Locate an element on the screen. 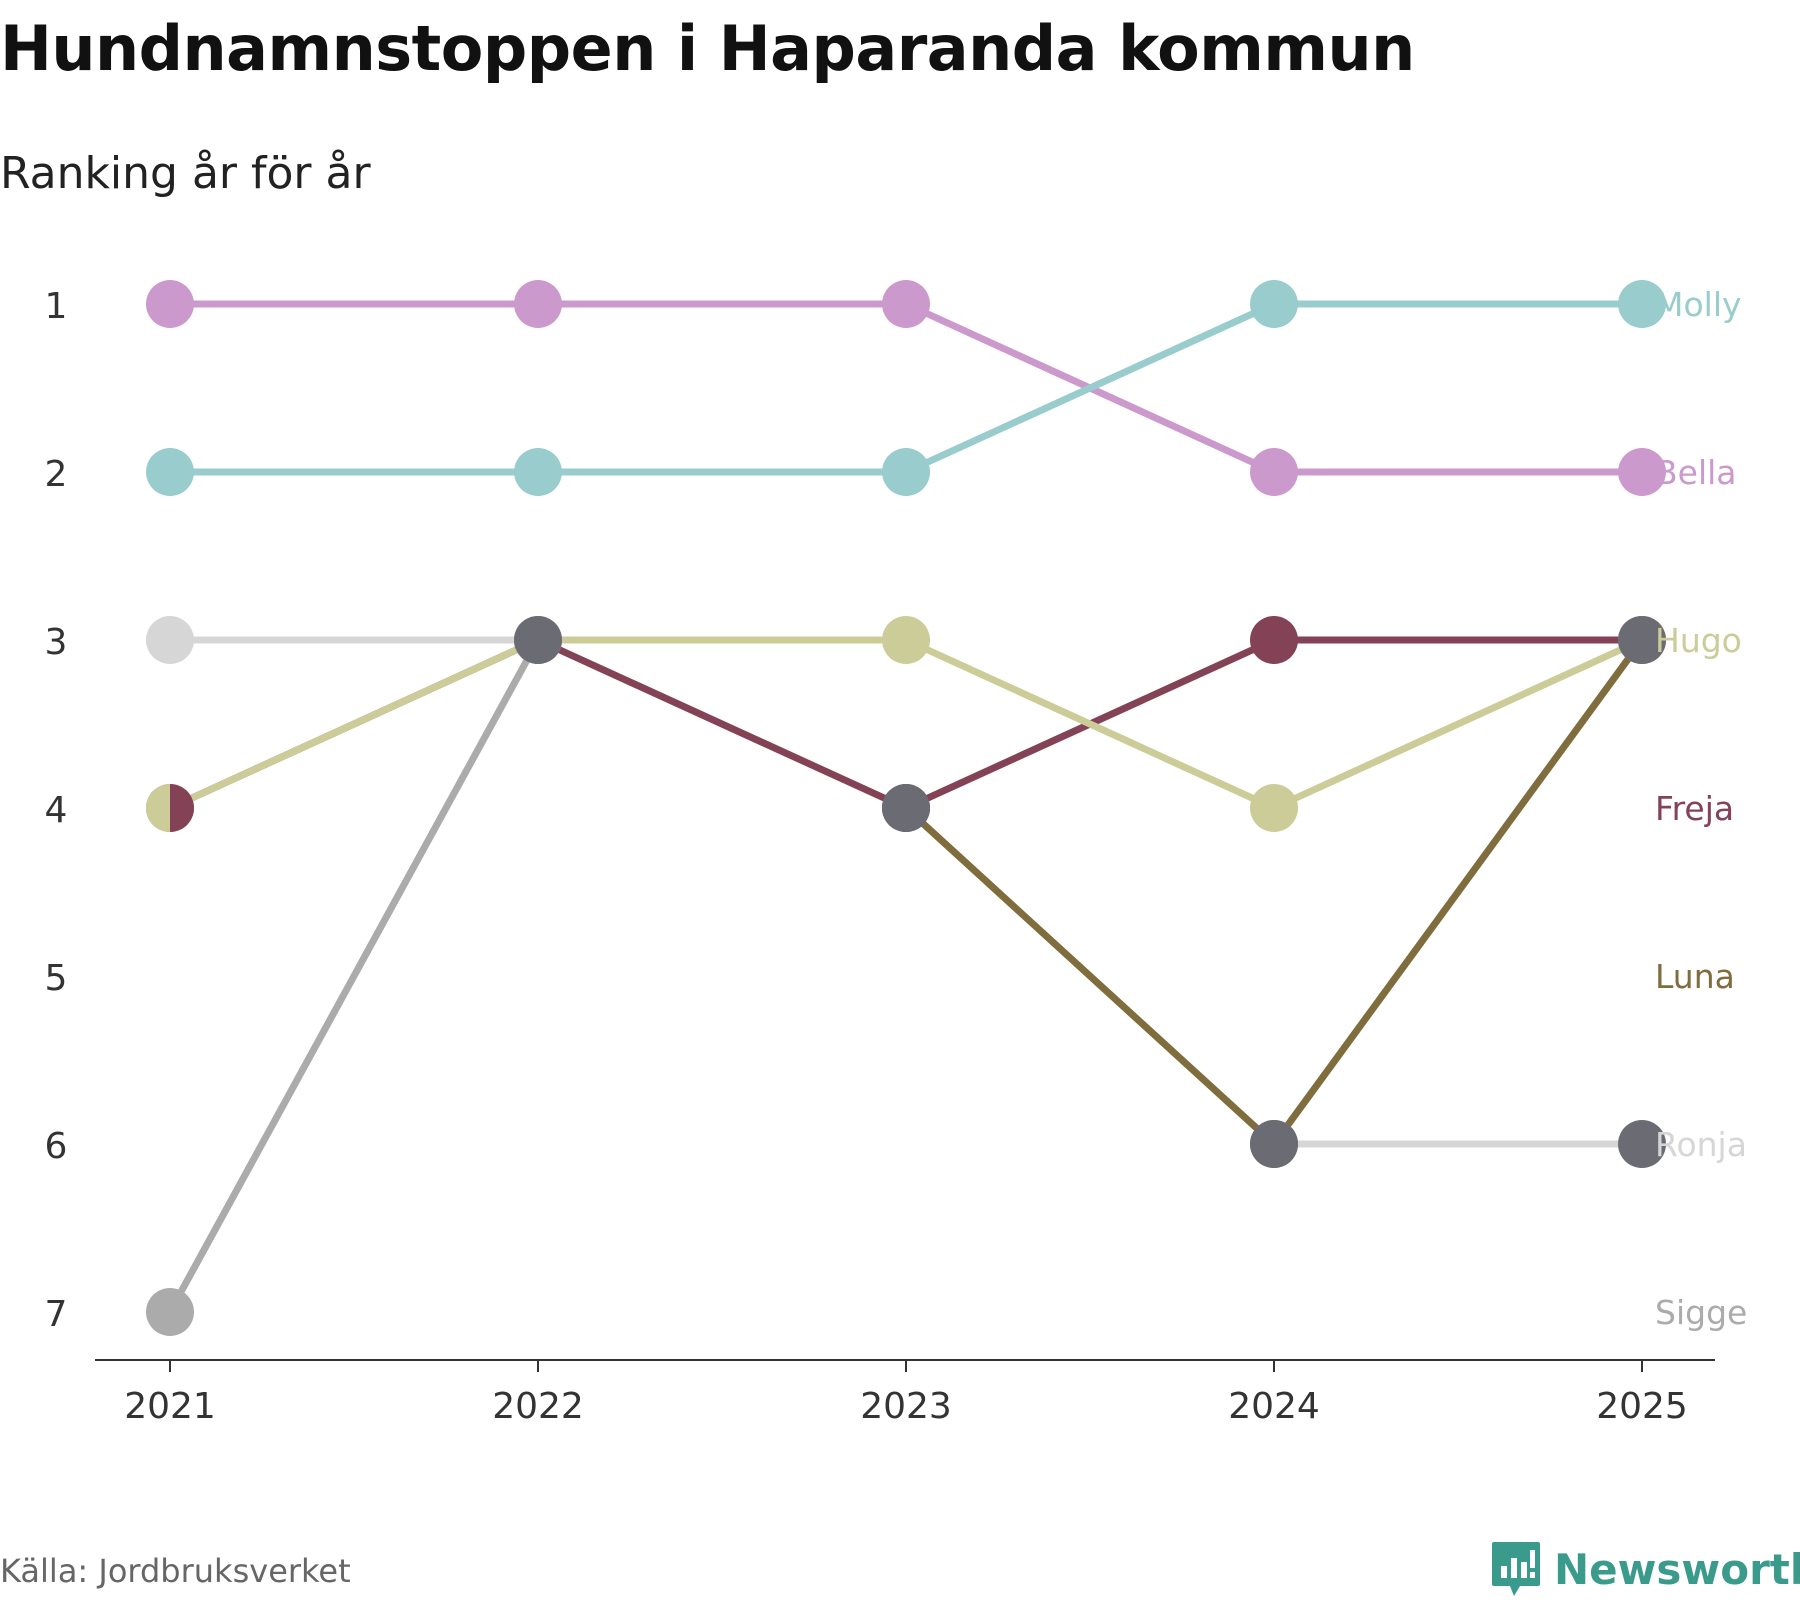  y-tick-label: 1 is located at coordinates (56, 306).